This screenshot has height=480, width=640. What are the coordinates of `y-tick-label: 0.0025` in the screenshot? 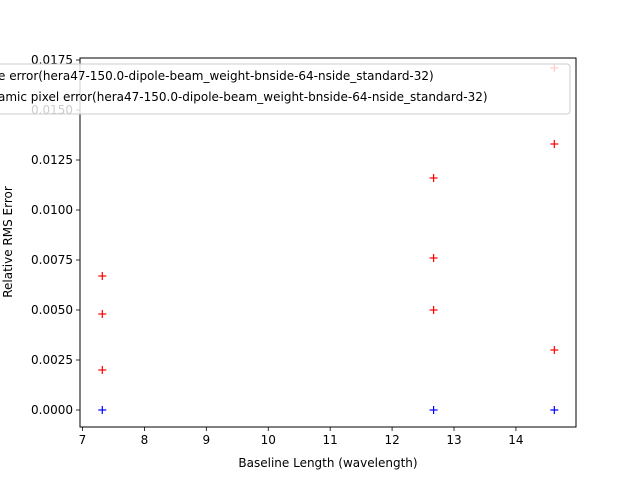 It's located at (52, 360).